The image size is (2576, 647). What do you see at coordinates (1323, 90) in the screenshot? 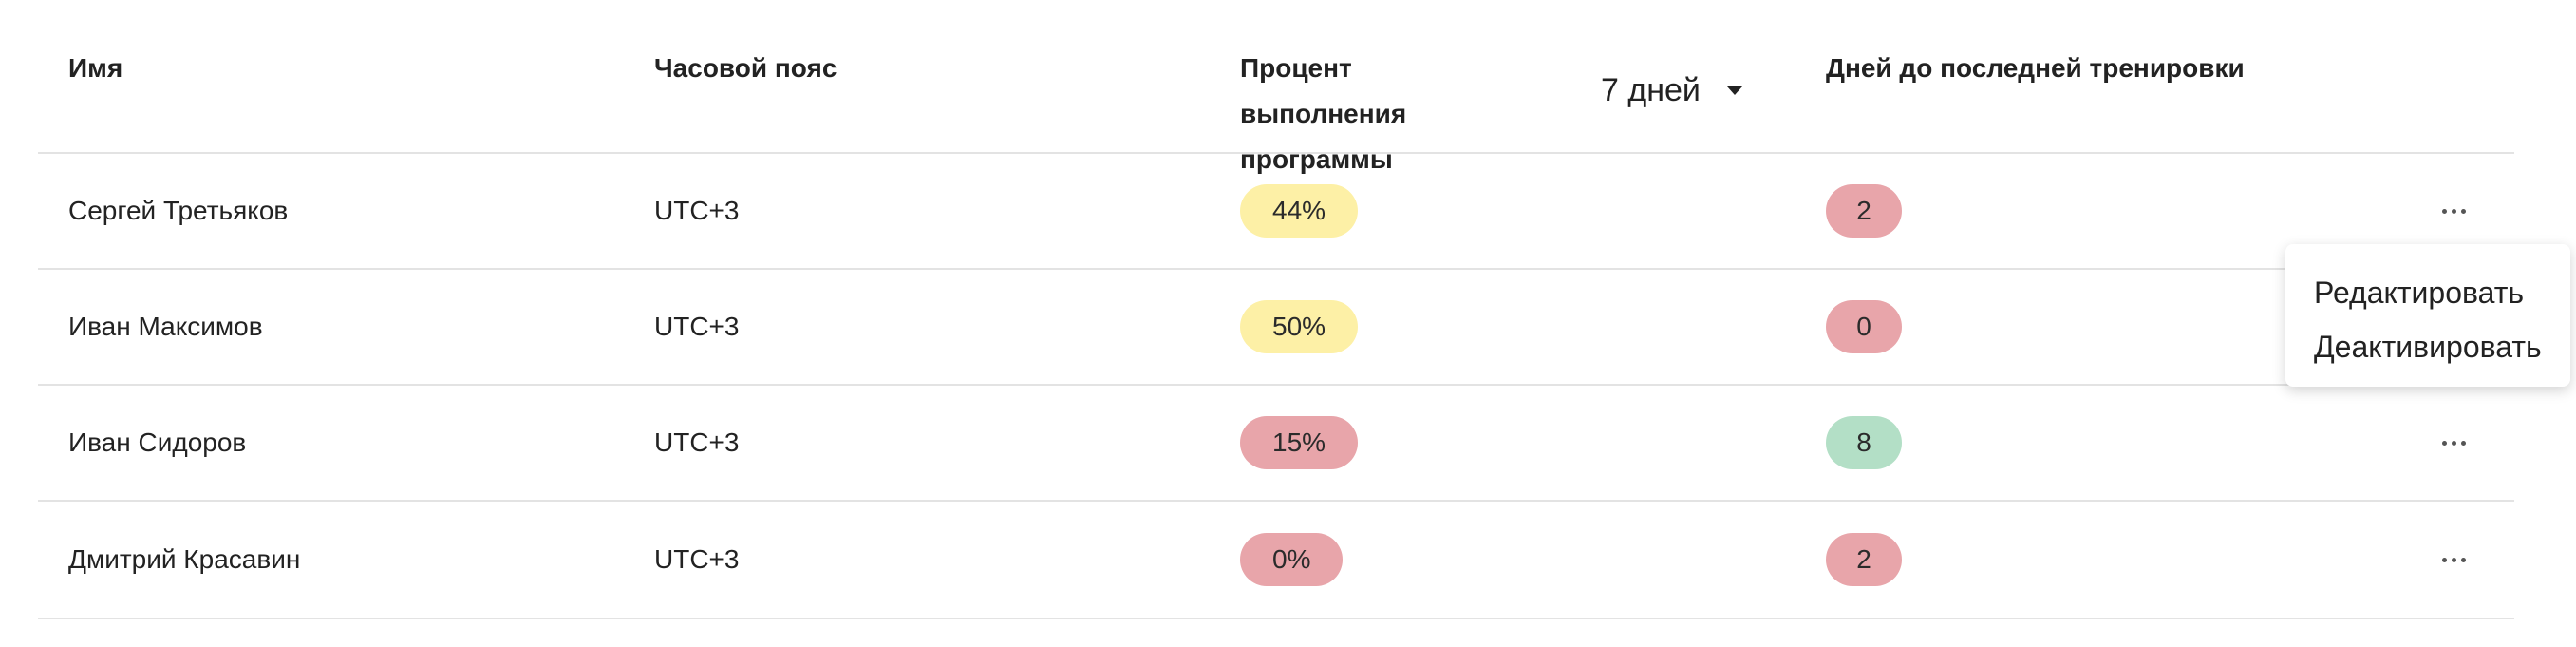
I see `column-header-percent-line1: Процент выполнения` at bounding box center [1323, 90].